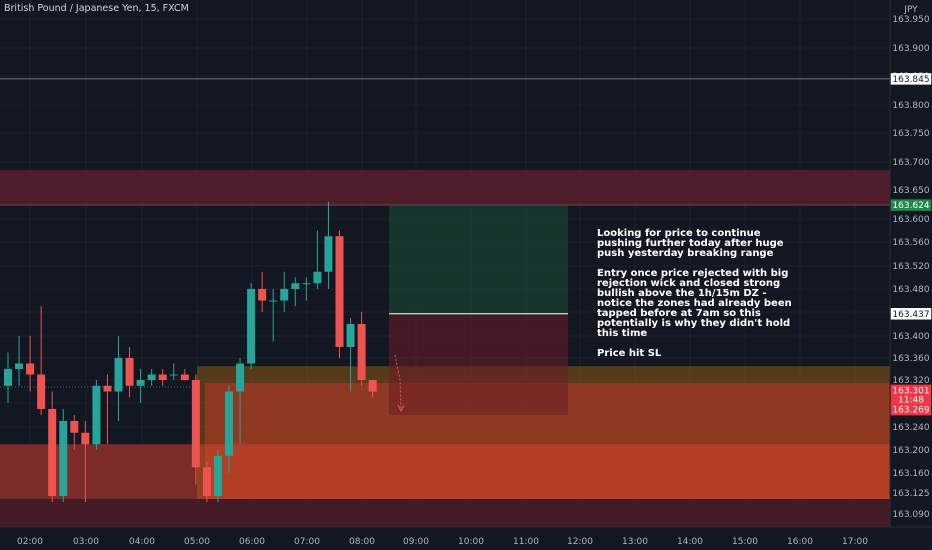 The height and width of the screenshot is (550, 932). I want to click on price-tick-label: 163.480, so click(910, 290).